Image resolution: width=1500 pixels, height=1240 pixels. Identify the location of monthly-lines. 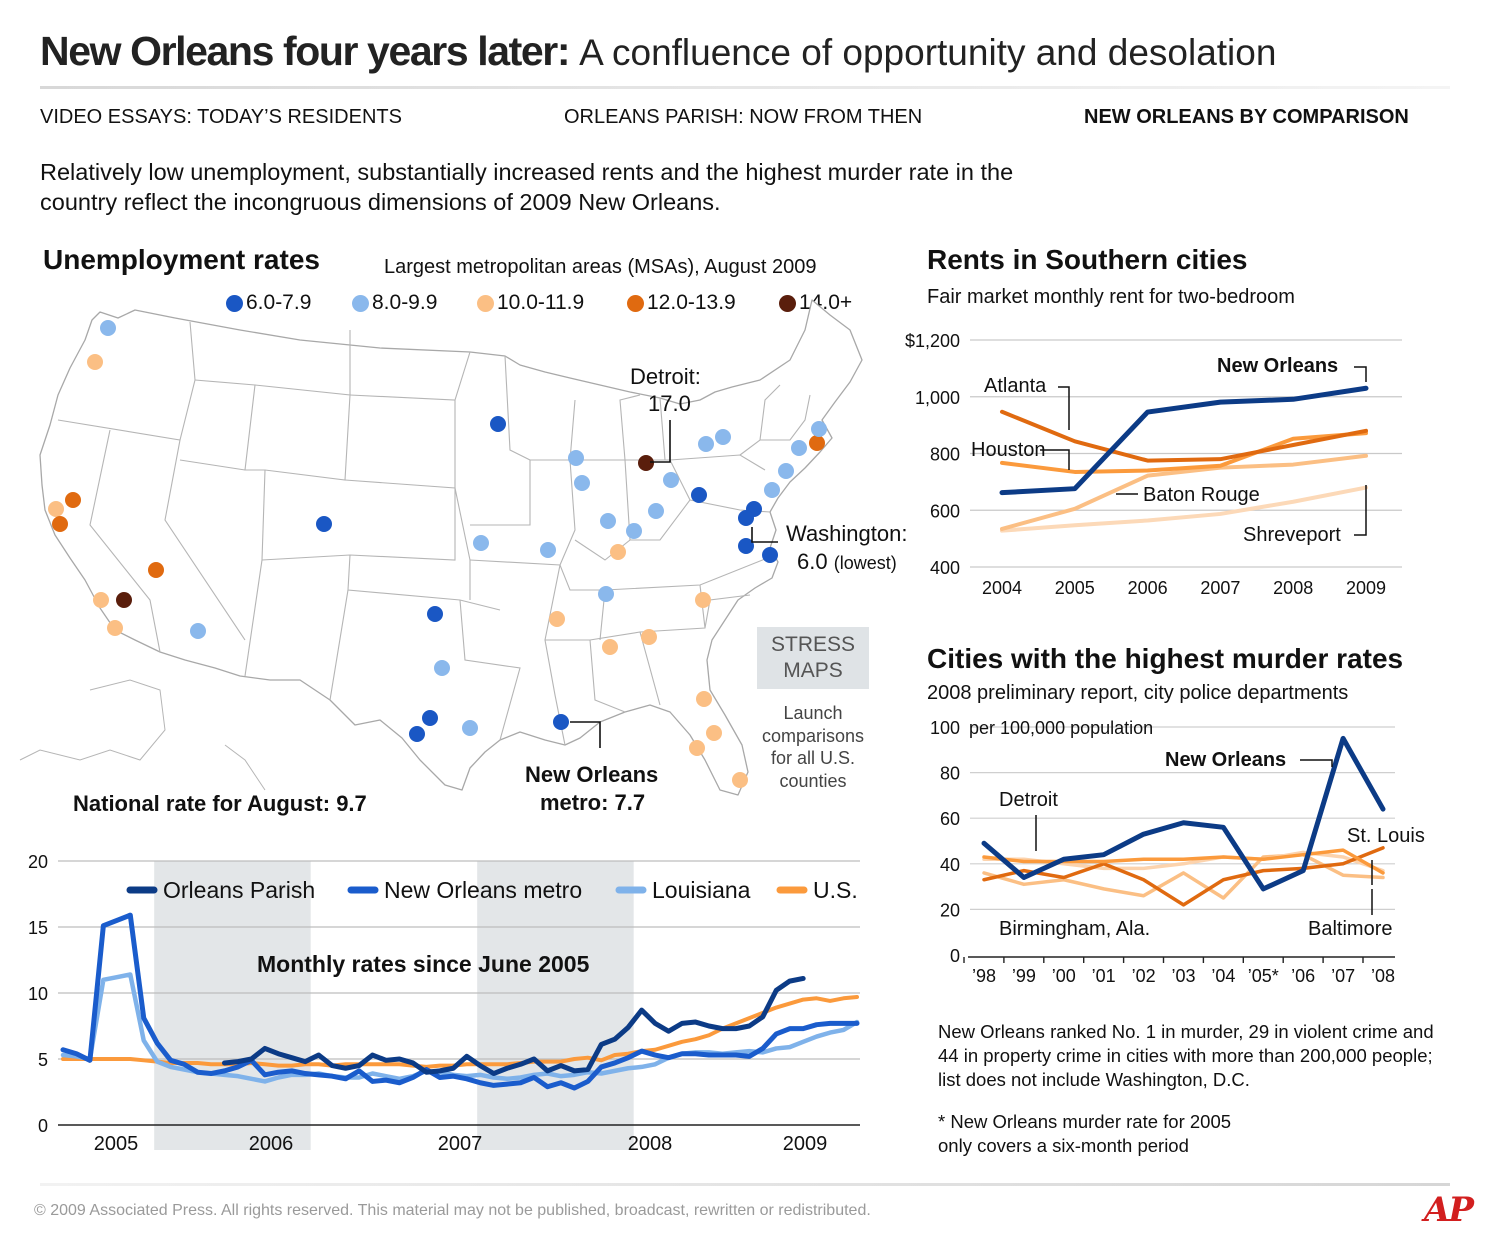
(460, 1001).